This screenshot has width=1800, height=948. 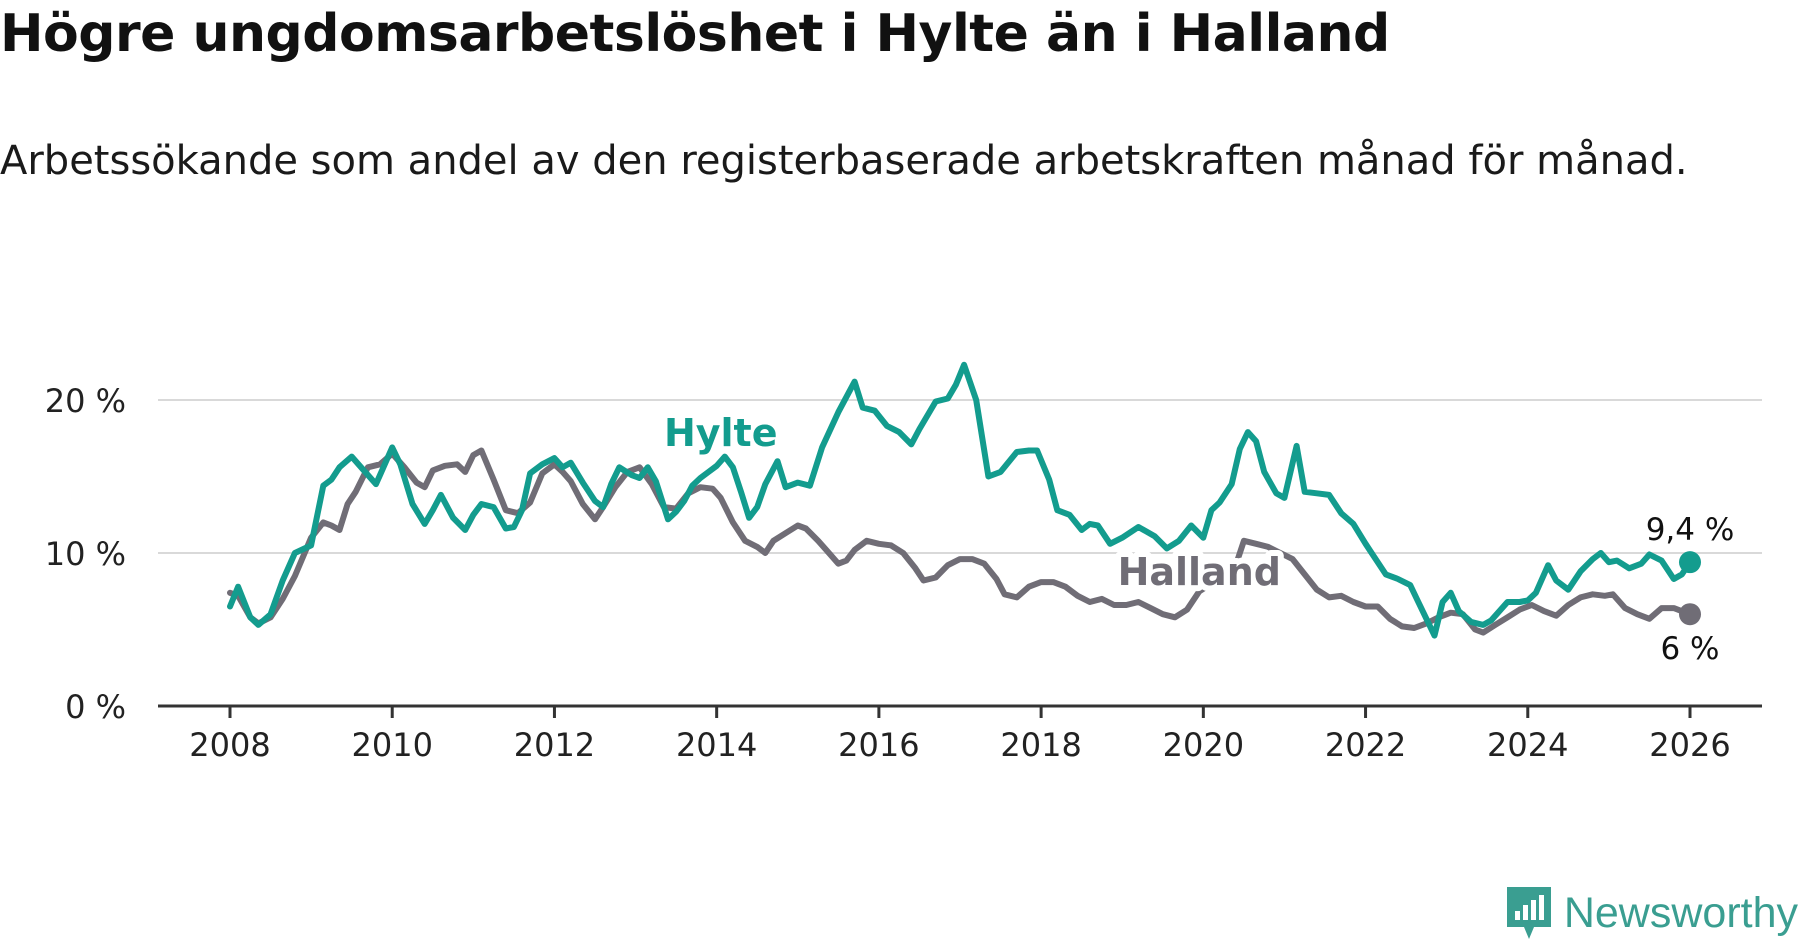 I want to click on end-value-label-hylte: 9,4 %, so click(x=1690, y=530).